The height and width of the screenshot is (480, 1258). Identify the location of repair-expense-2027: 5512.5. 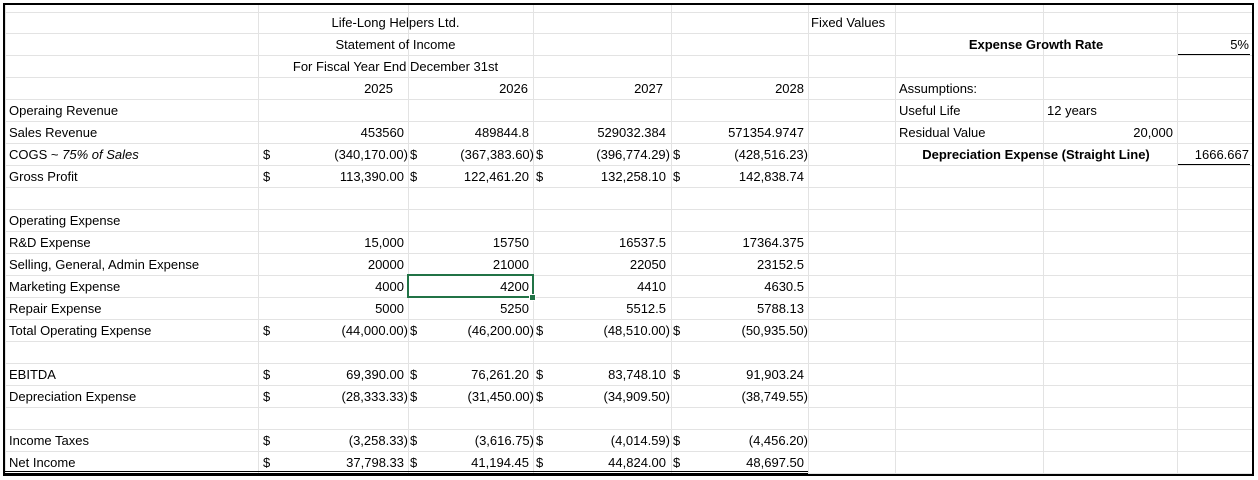
(646, 308).